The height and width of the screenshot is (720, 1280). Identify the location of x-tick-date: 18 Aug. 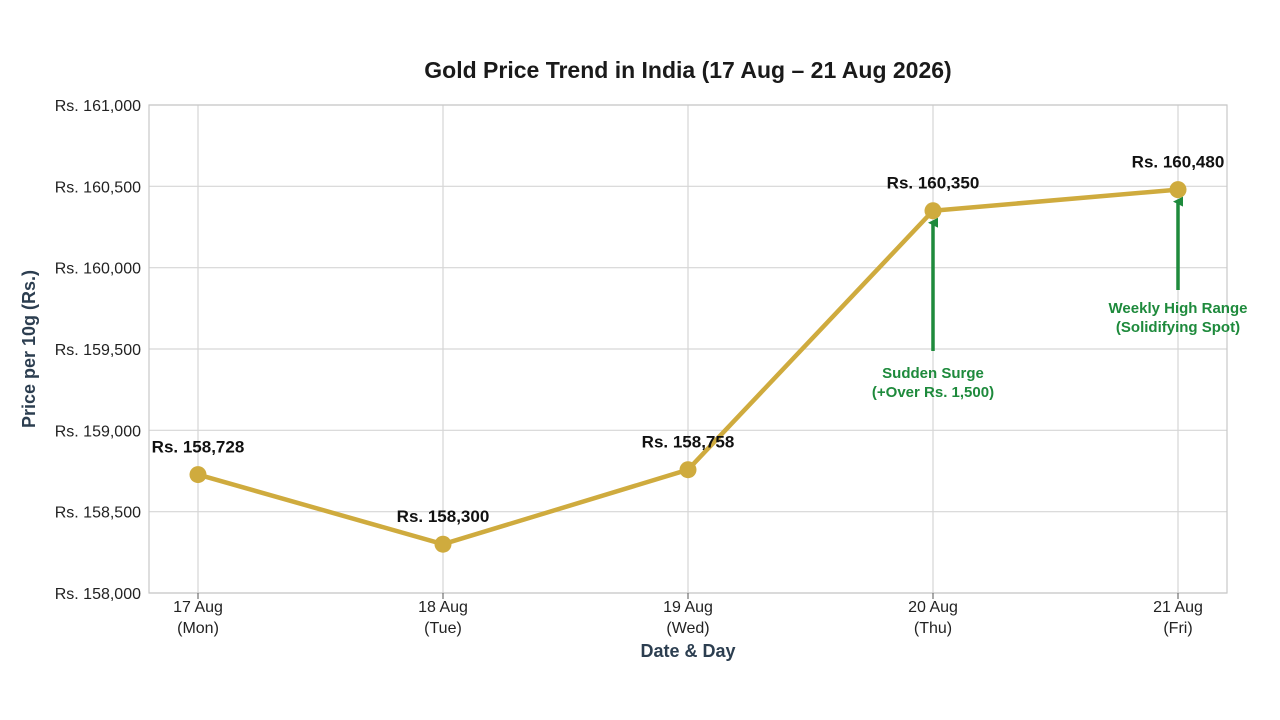
(443, 607).